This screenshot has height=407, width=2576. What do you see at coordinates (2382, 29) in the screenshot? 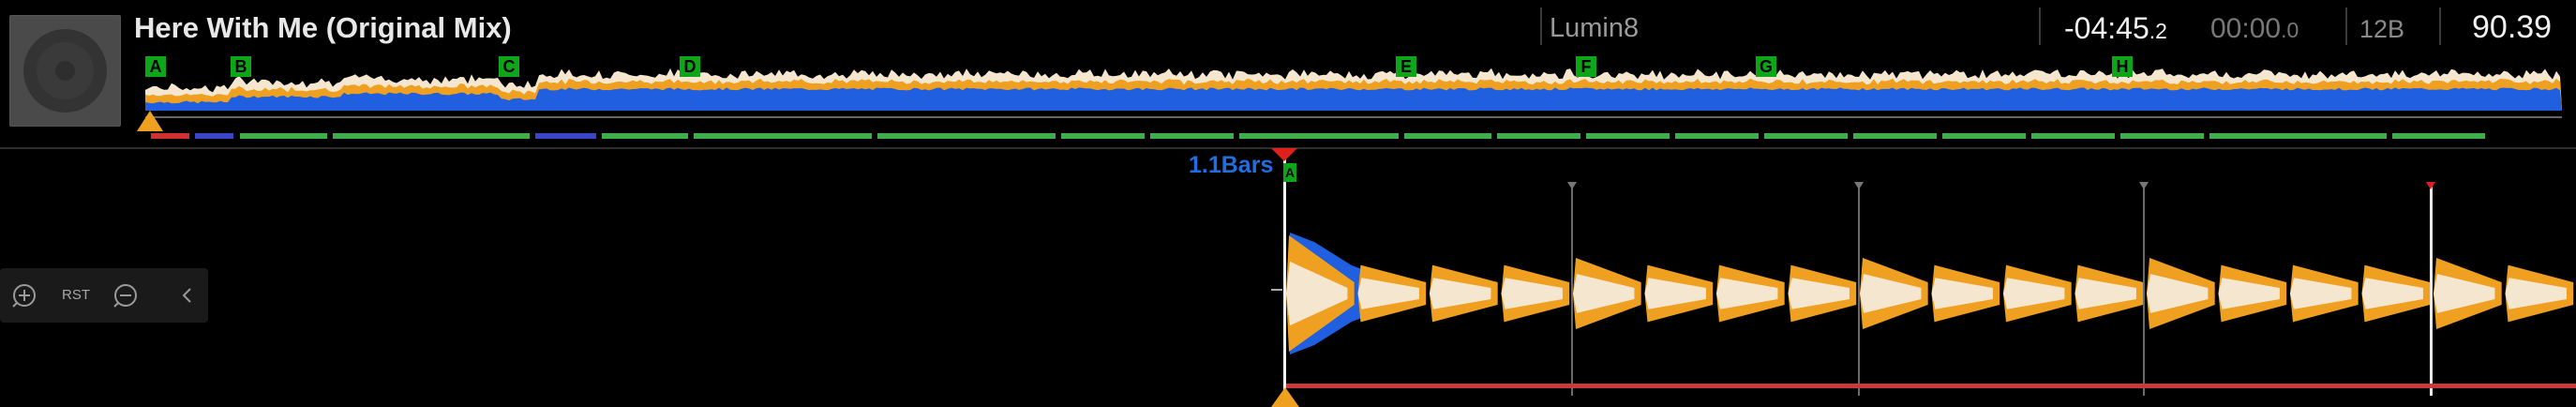
I see `track-key: 12B` at bounding box center [2382, 29].